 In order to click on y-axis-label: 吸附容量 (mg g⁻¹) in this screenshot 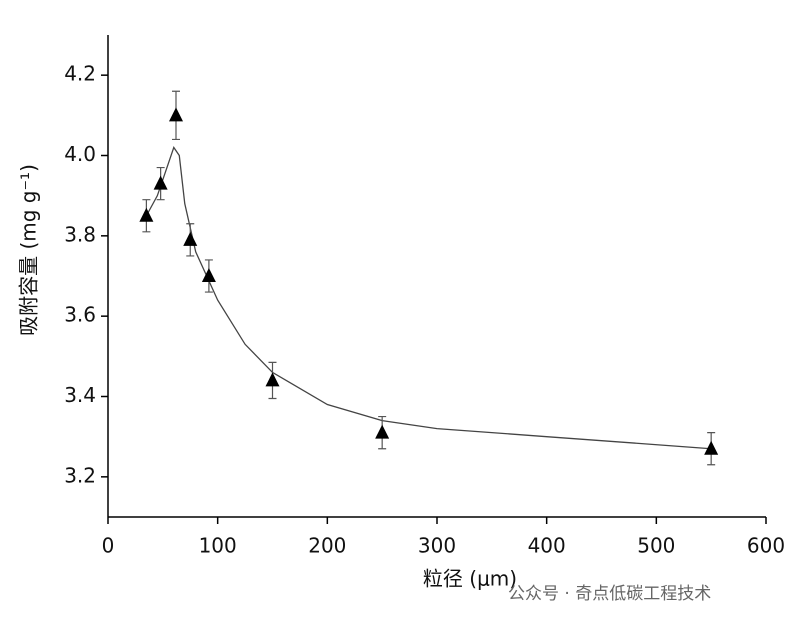, I will do `click(29, 250)`.